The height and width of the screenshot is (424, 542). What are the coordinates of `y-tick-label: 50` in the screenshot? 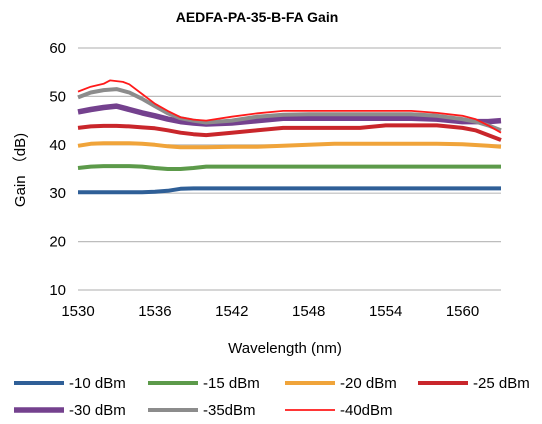 It's located at (57, 96).